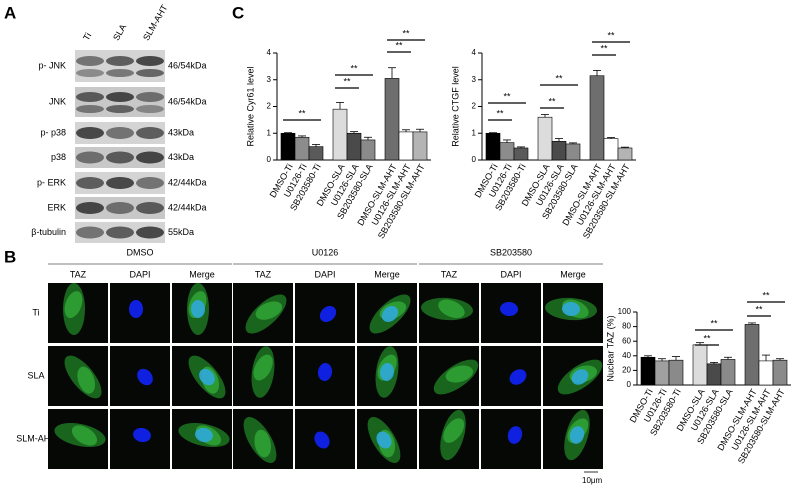  I want to click on blot-size-label: 43kDa, so click(181, 157).